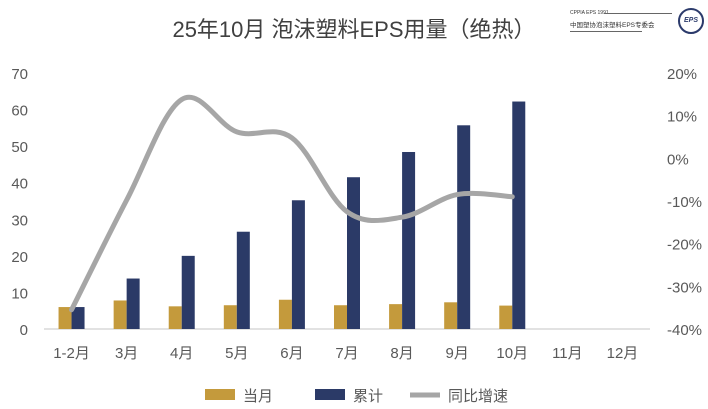  What do you see at coordinates (19, 184) in the screenshot?
I see `y-left-tick-label: 40` at bounding box center [19, 184].